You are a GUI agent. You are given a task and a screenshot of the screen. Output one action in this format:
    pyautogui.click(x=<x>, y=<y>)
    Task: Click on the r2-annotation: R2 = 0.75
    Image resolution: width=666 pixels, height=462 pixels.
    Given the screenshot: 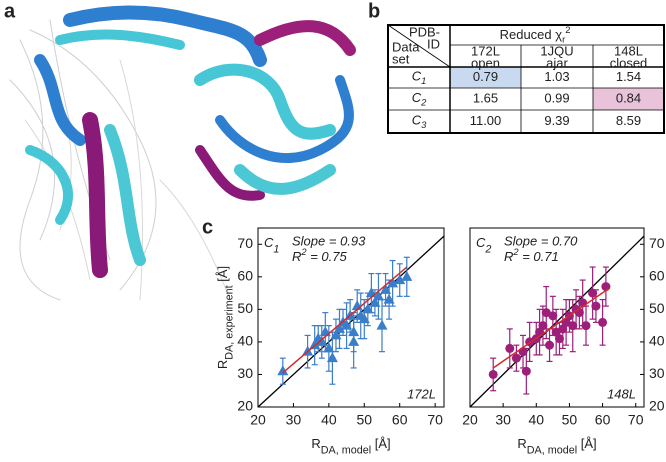 What is the action you would take?
    pyautogui.click(x=319, y=255)
    